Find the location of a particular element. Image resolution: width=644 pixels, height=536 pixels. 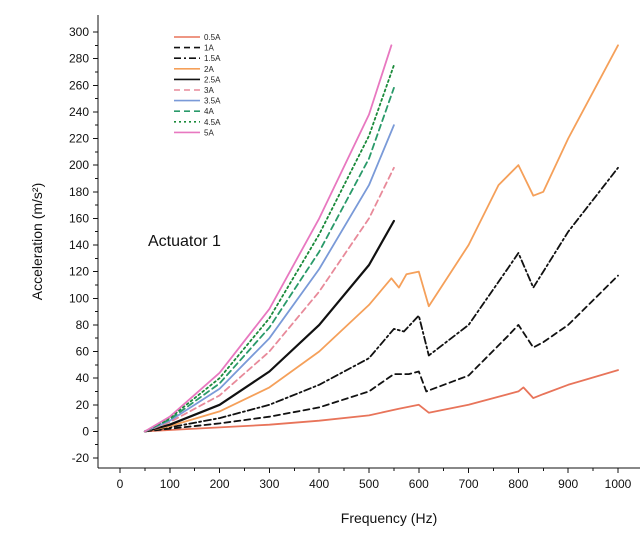

y-tick-label: 160 is located at coordinates (79, 218).